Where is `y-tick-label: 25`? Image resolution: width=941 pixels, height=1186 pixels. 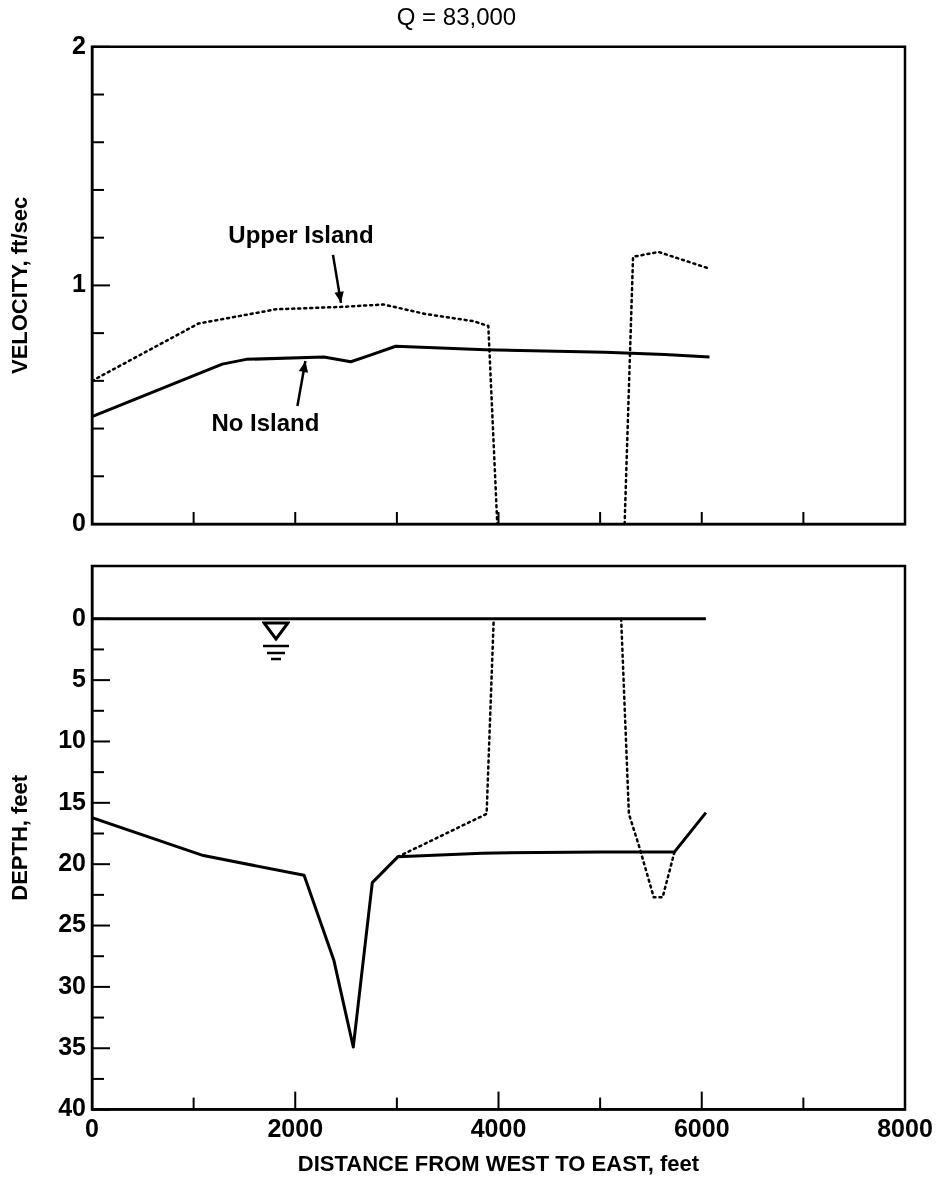
y-tick-label: 25 is located at coordinates (72, 923).